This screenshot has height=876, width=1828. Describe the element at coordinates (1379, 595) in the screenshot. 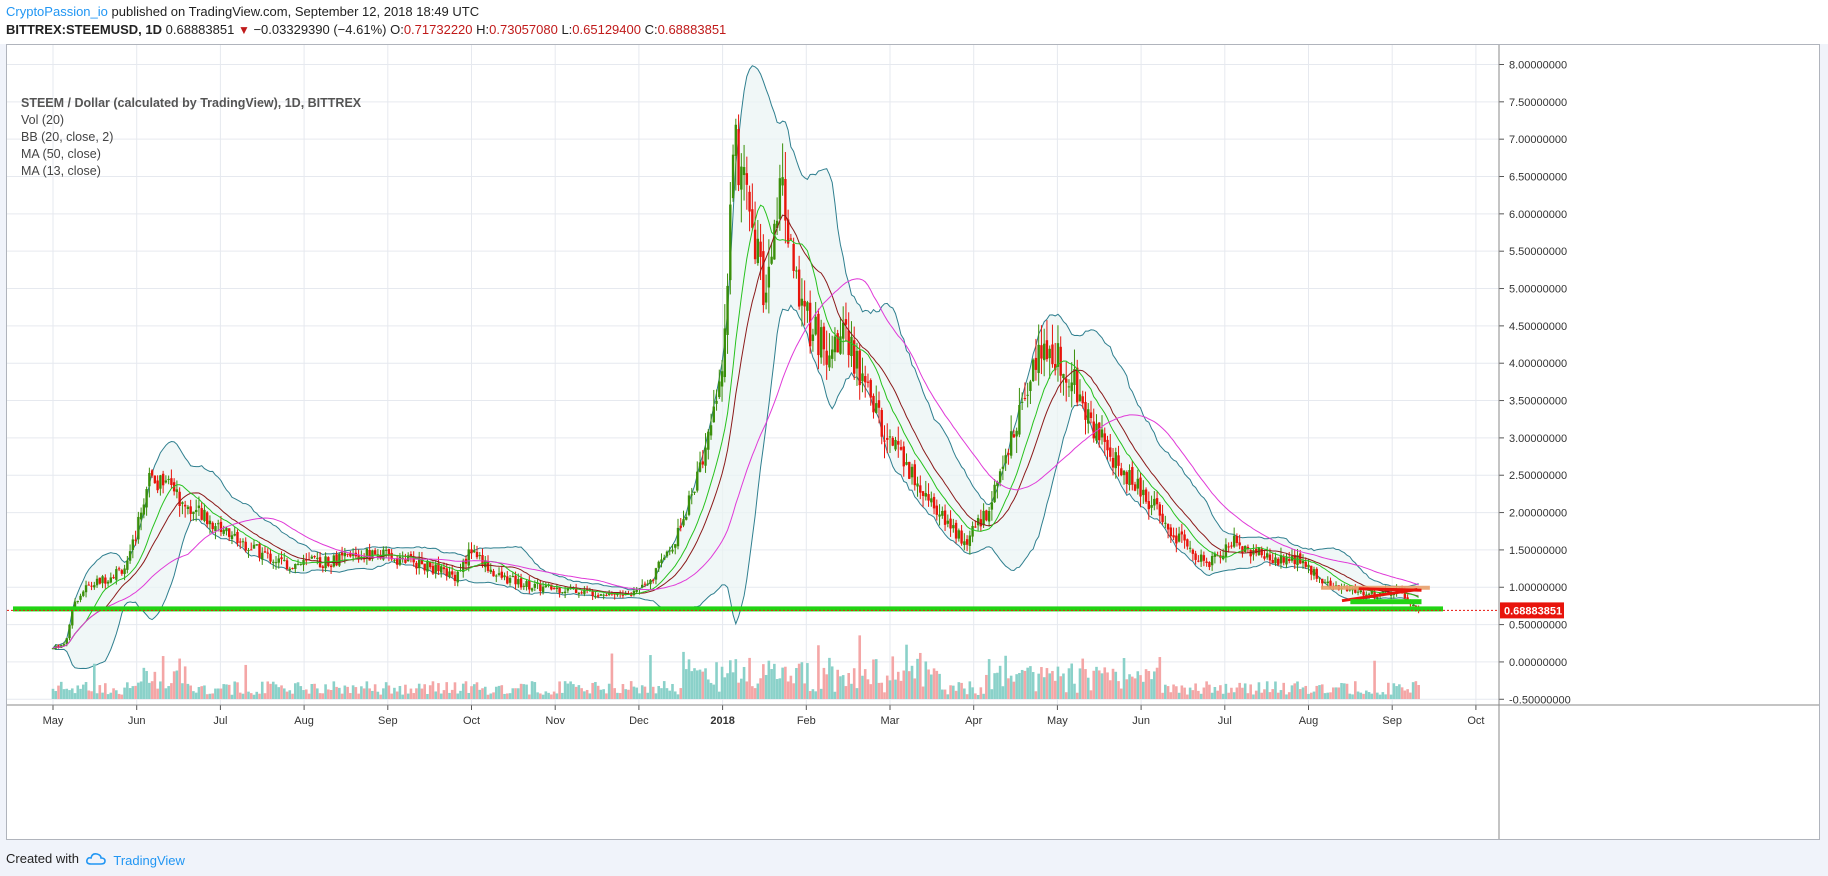

I see `trend-line-up` at that location.